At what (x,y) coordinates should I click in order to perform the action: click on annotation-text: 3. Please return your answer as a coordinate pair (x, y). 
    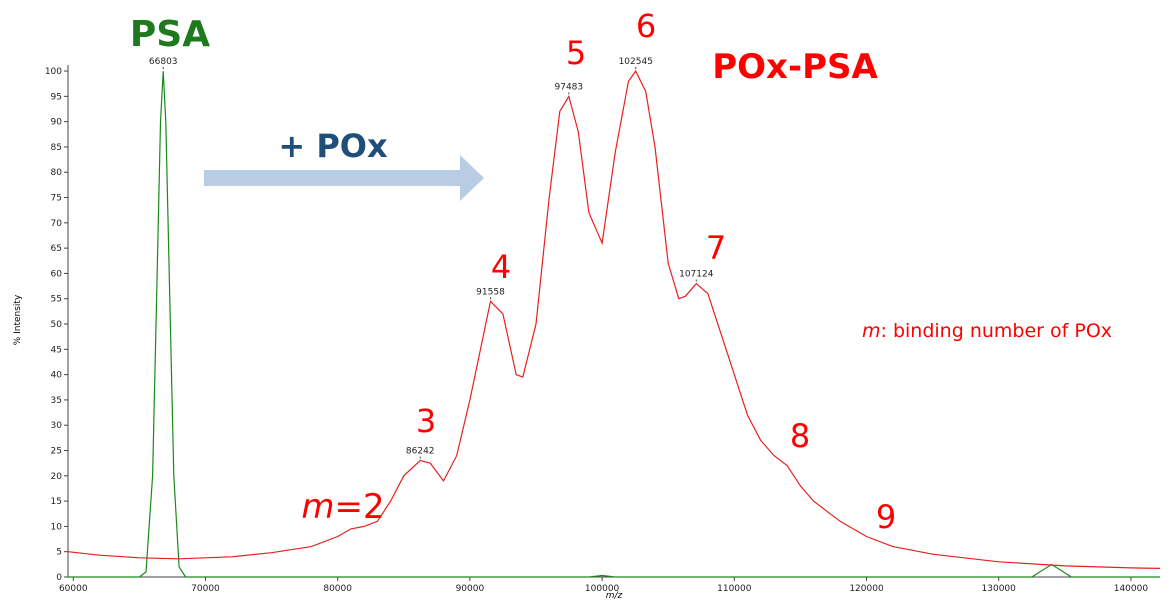
    Looking at the image, I should click on (426, 421).